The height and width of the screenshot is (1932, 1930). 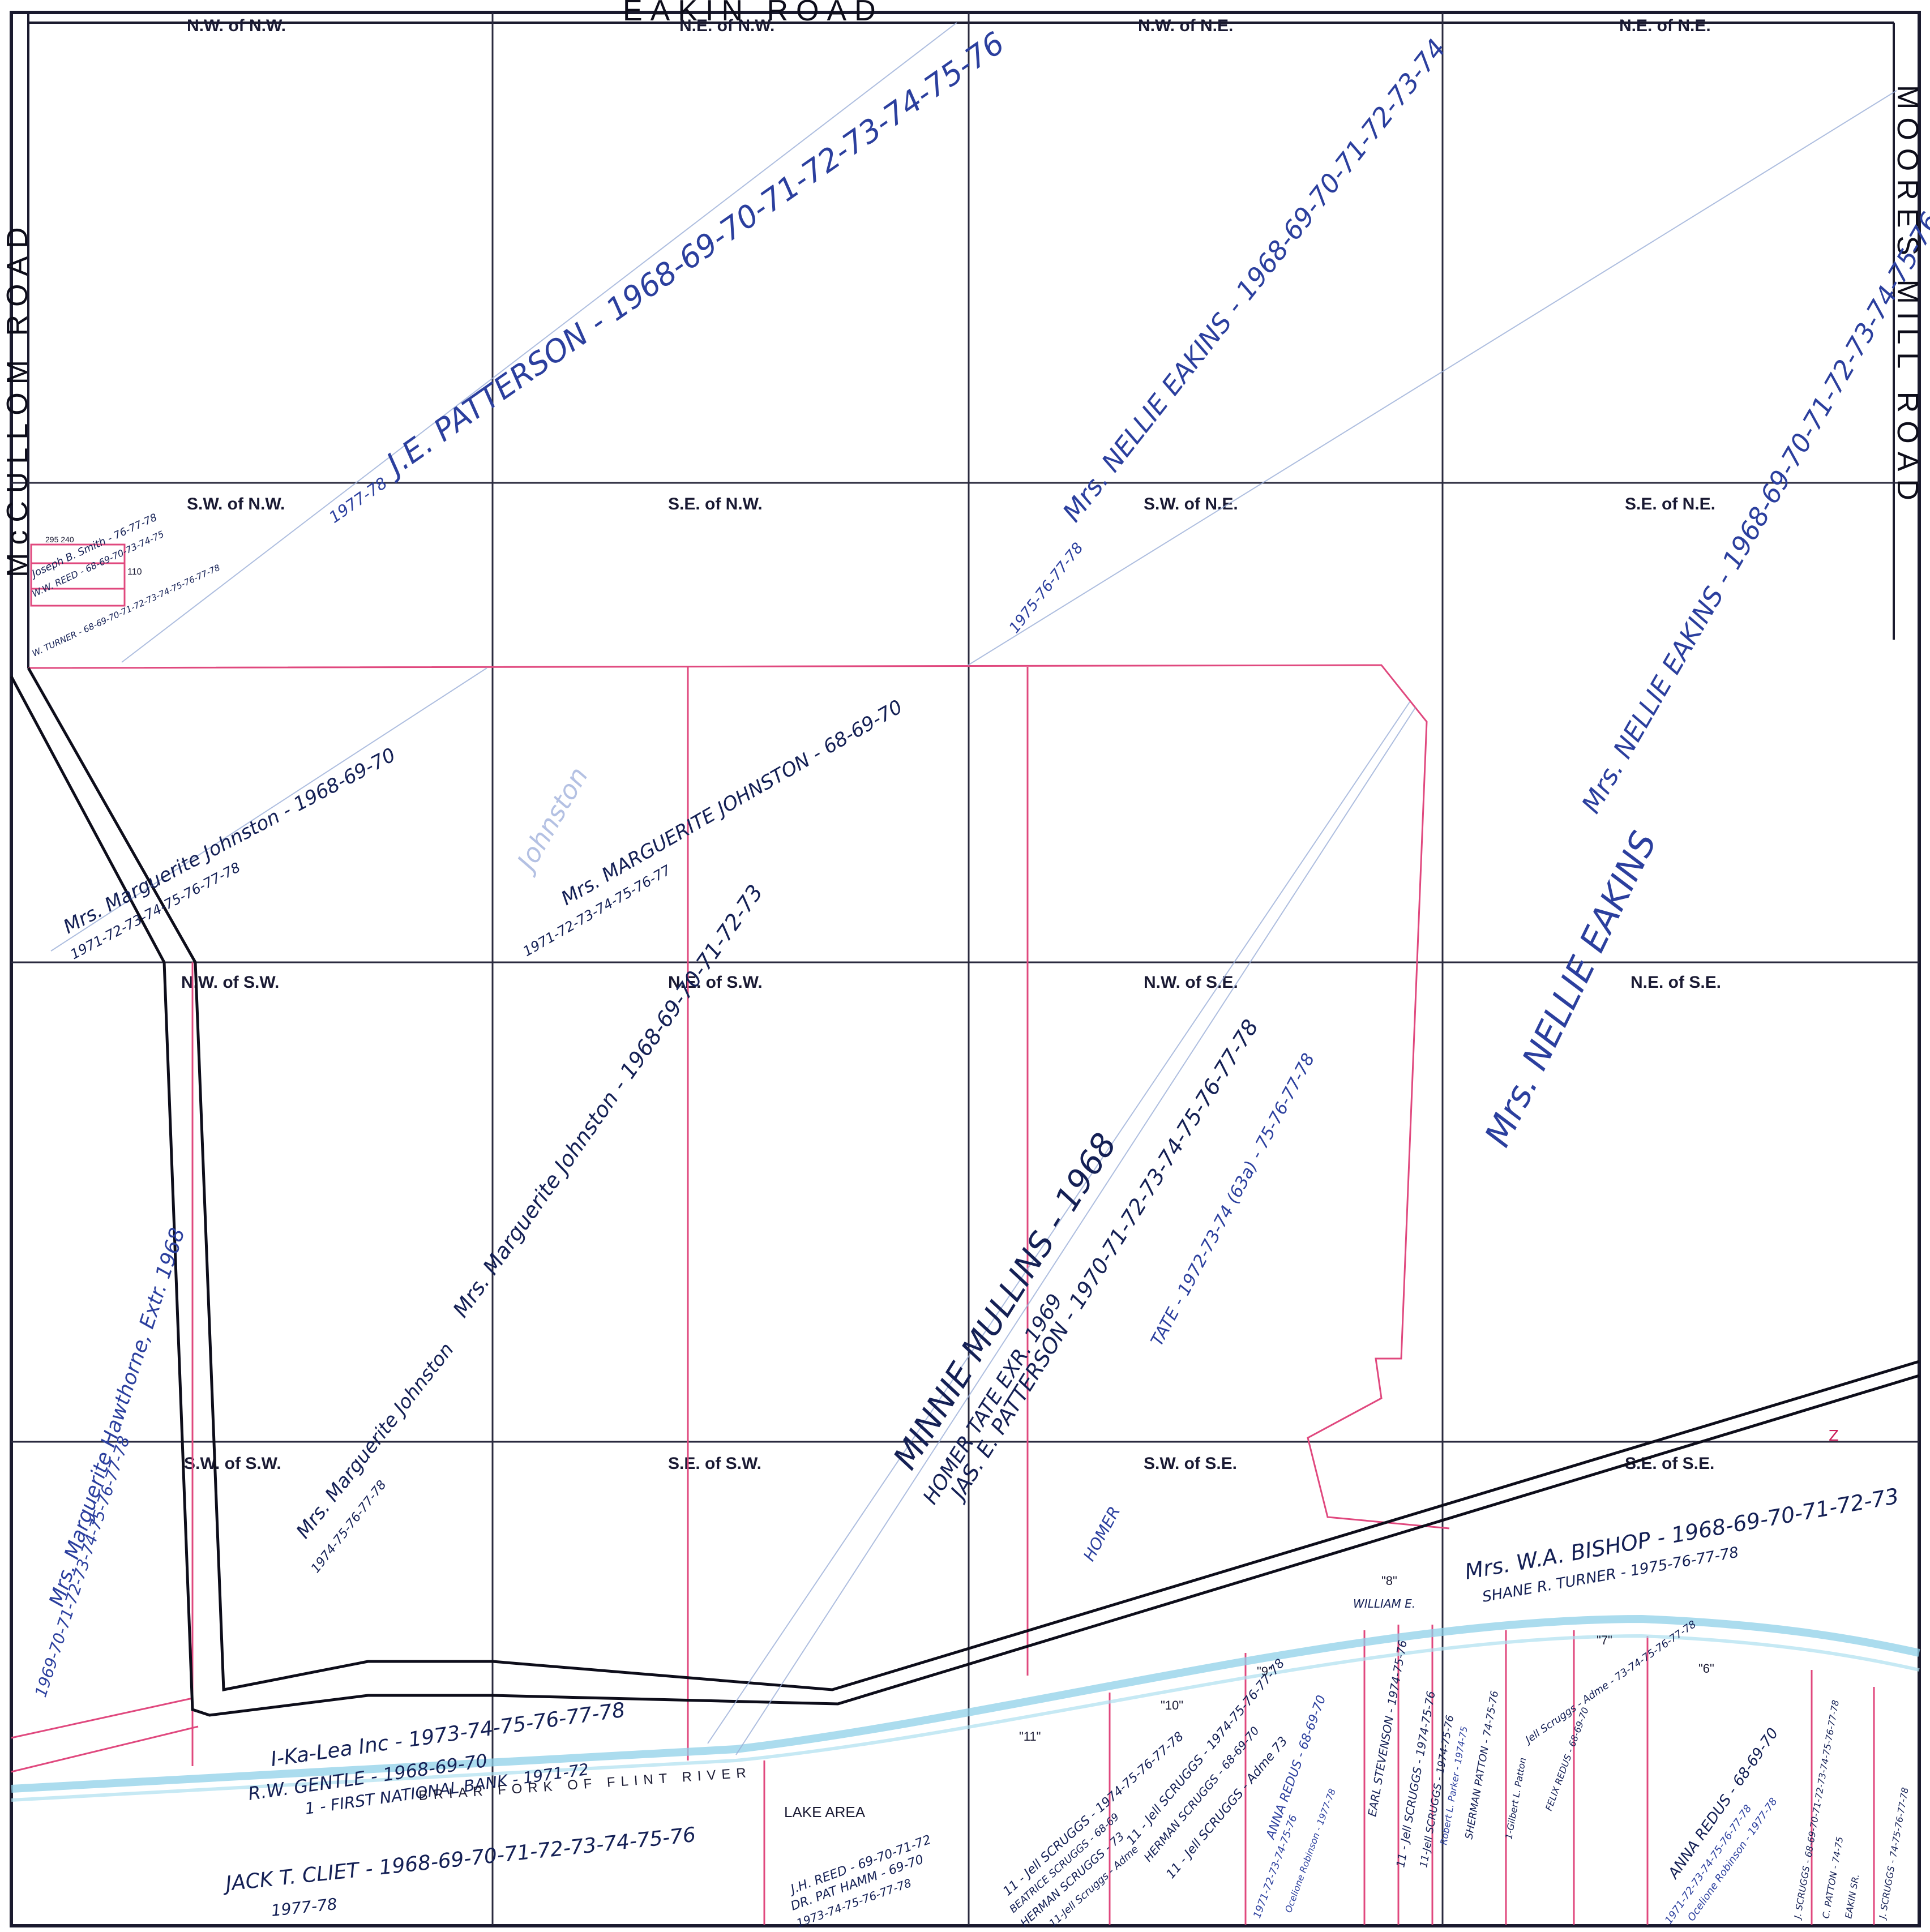 I want to click on lot-number: "9", so click(x=1265, y=1671).